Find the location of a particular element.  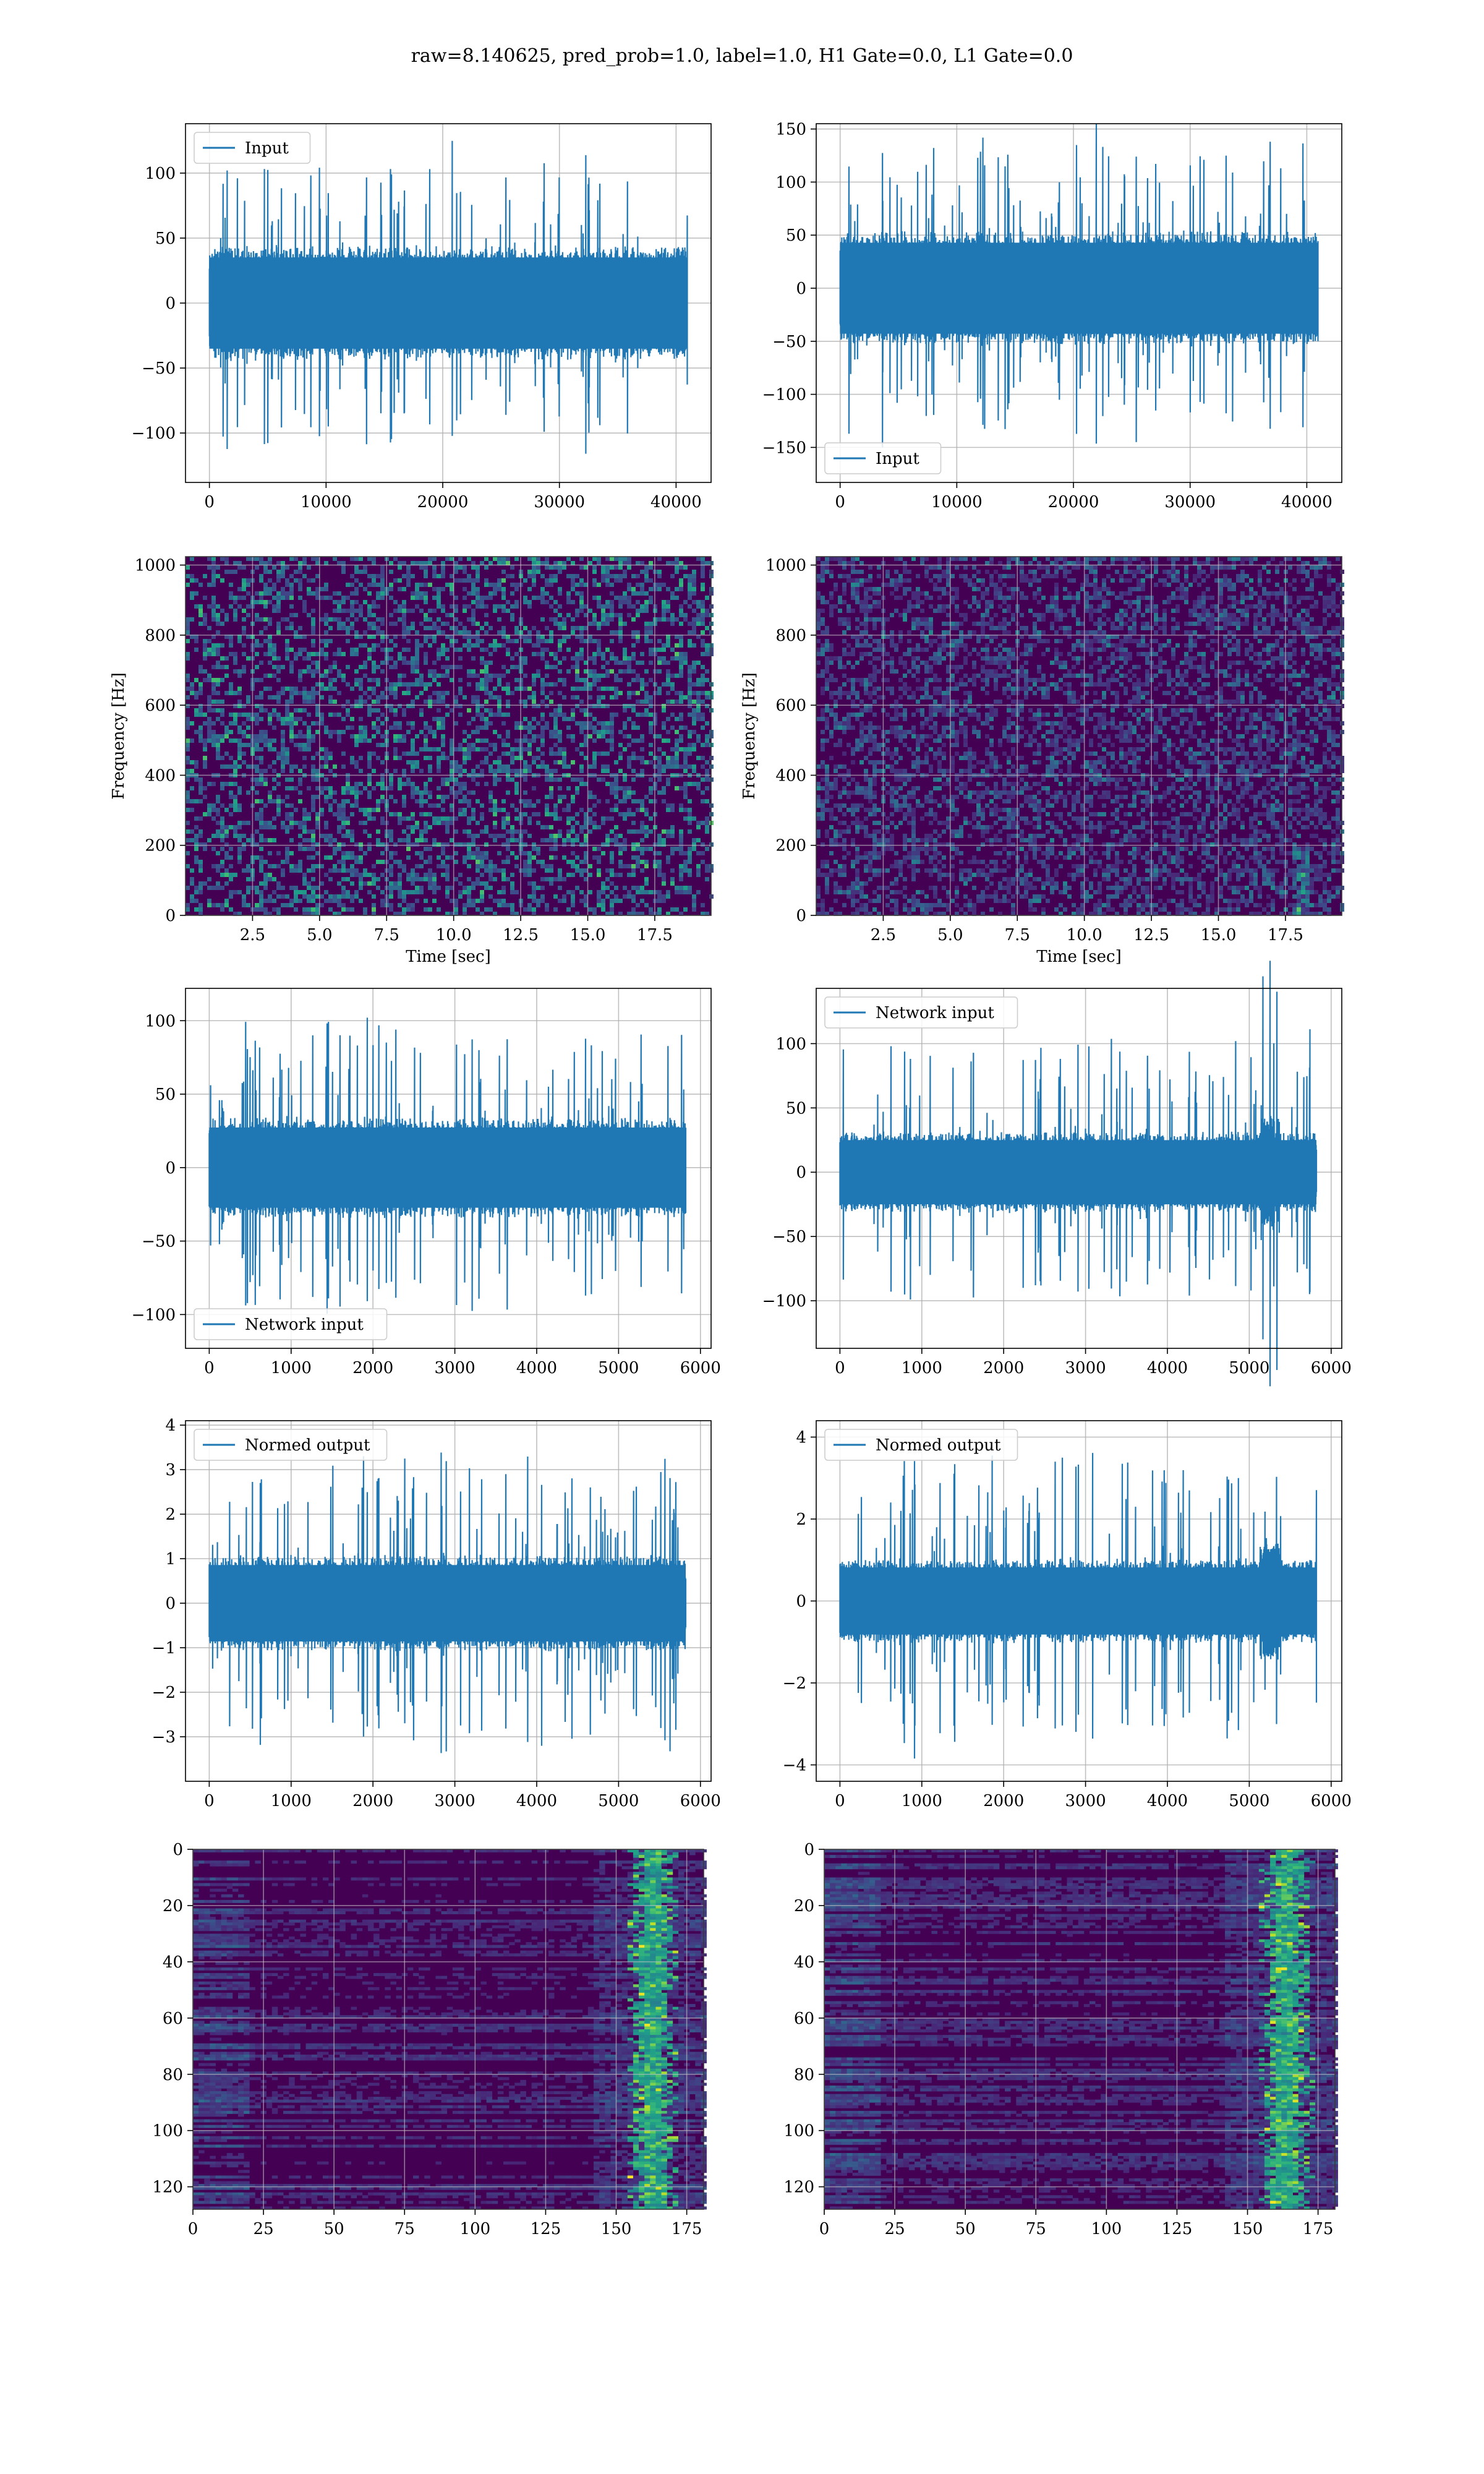

h1-network-input-legend: Network input is located at coordinates (290, 1324).